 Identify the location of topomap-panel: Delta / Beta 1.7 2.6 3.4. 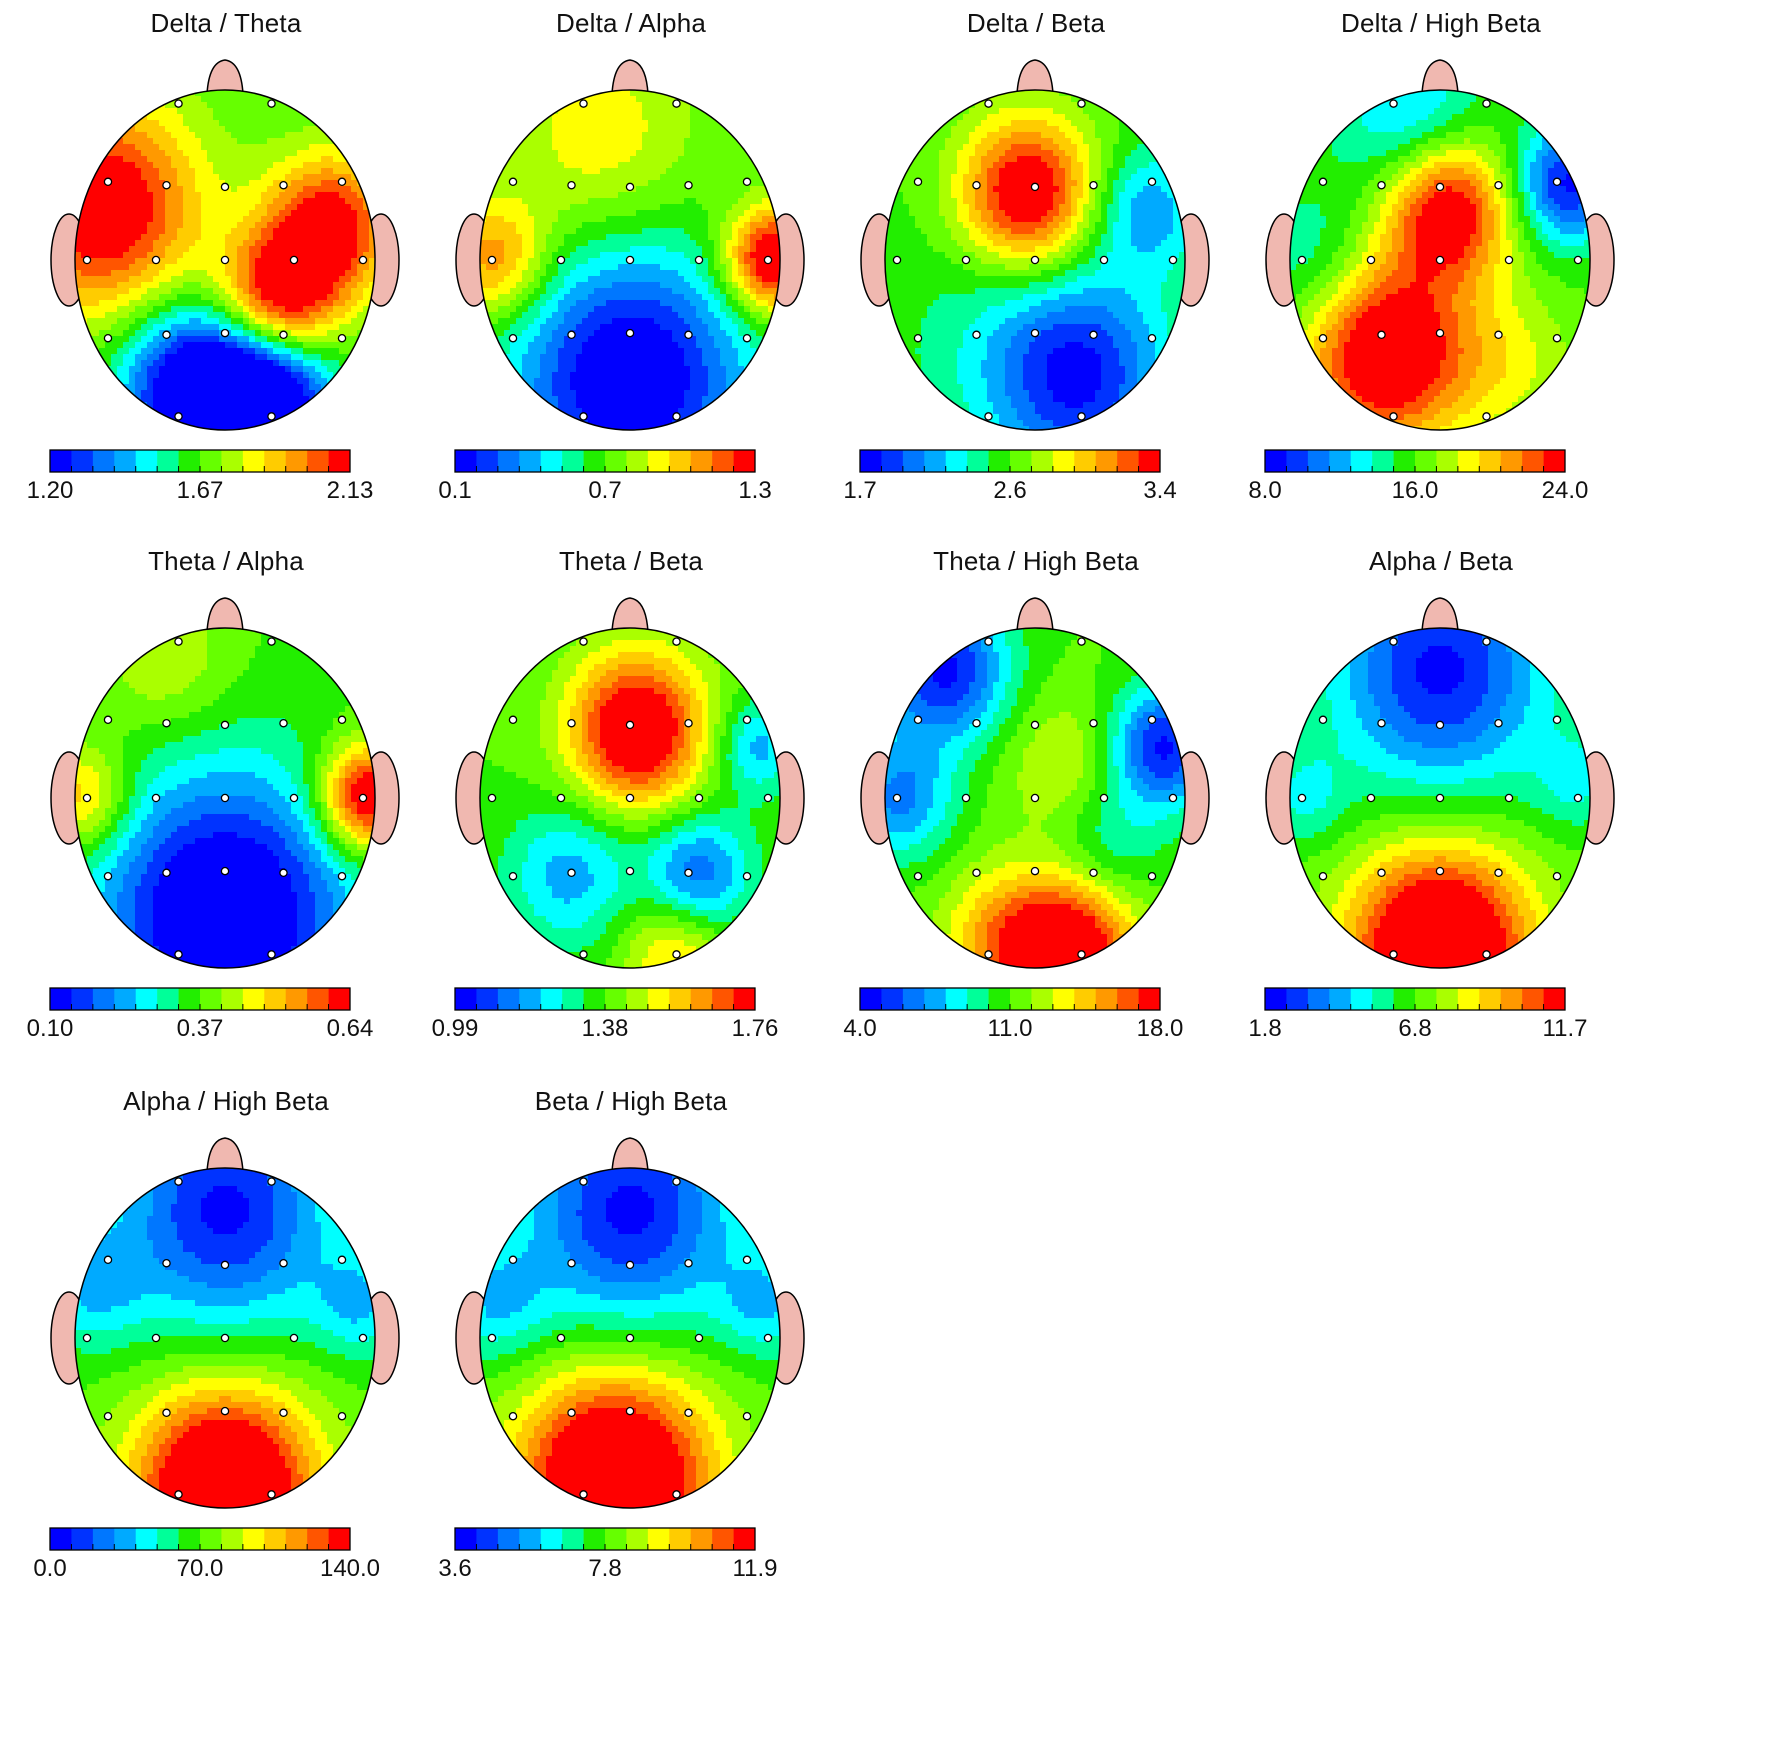
(1050, 285).